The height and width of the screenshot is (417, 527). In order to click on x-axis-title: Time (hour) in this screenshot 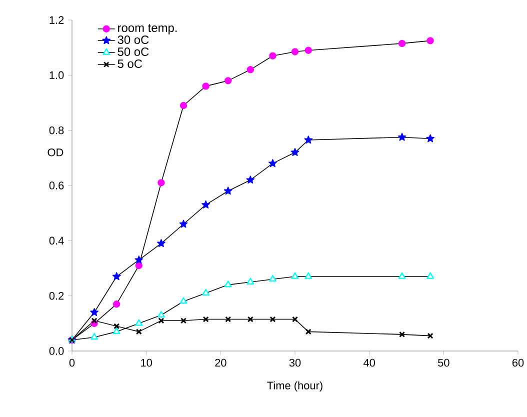, I will do `click(294, 386)`.